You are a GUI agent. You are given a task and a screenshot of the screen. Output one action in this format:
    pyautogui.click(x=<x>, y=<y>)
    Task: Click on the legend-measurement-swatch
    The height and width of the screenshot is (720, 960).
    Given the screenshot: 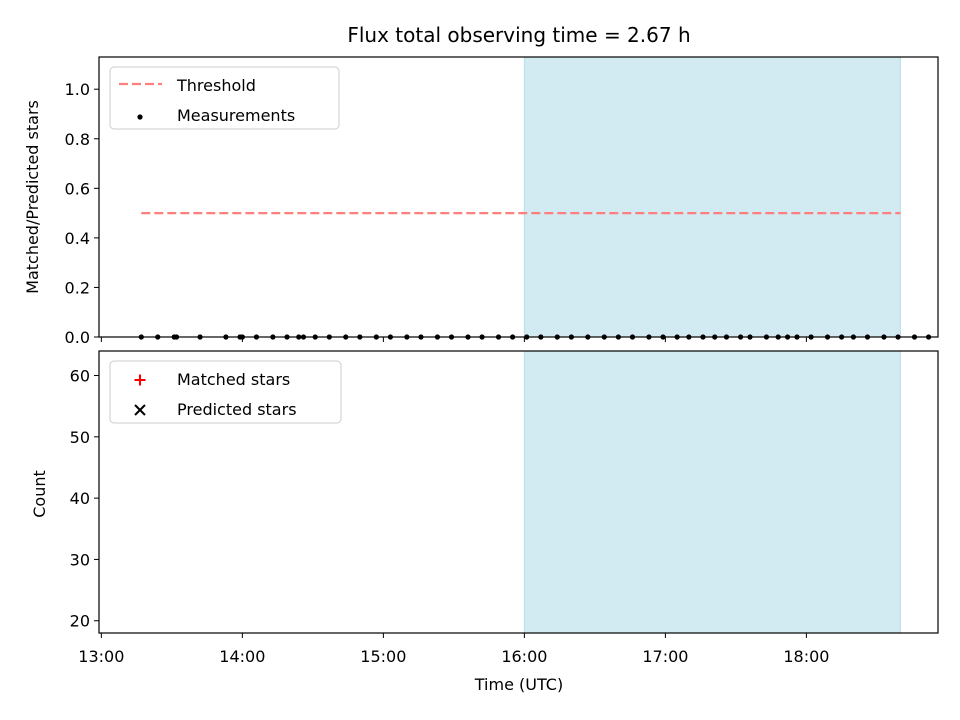 What is the action you would take?
    pyautogui.click(x=140, y=117)
    